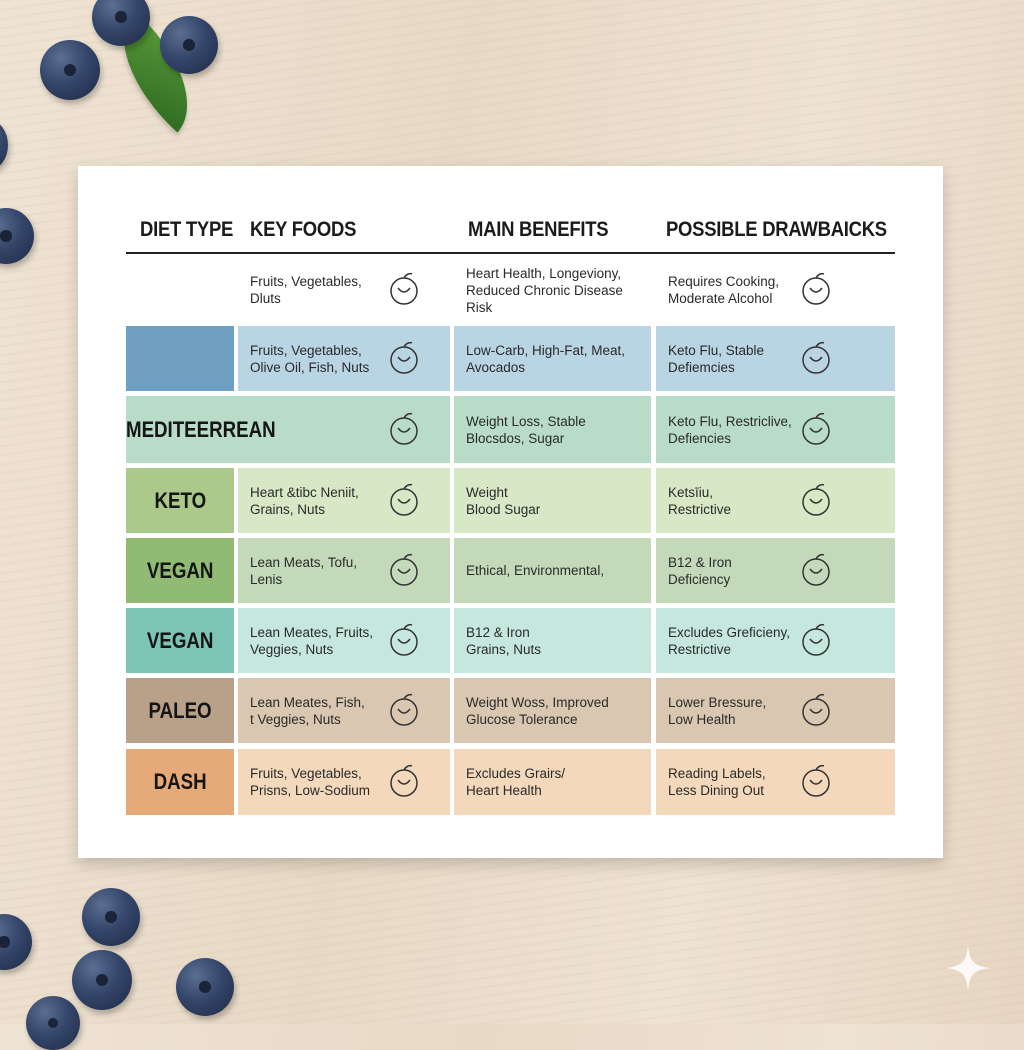  I want to click on key-foods-cell: Lean Meats, Tofu, Lenis, so click(344, 570).